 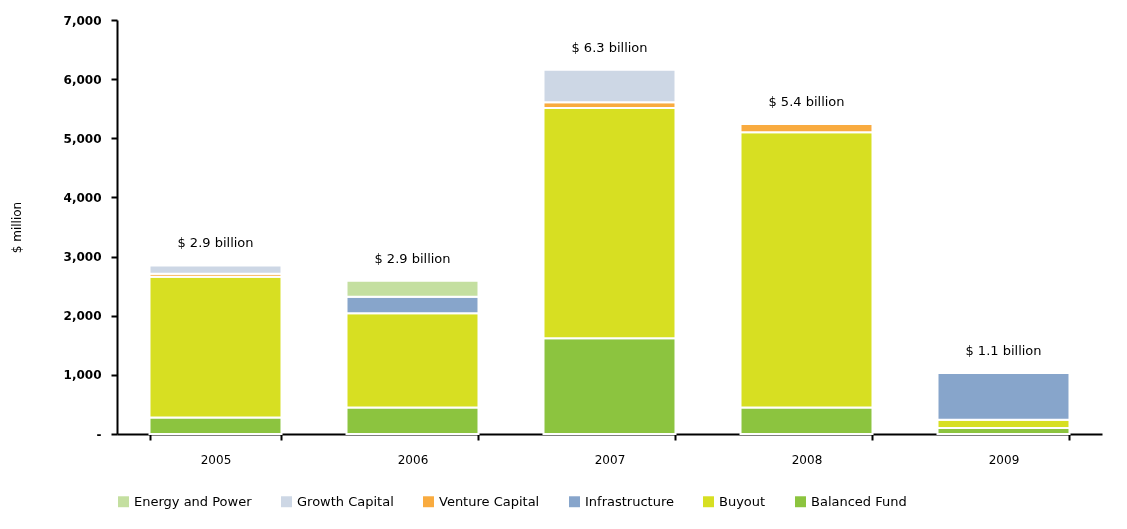 I want to click on legend-label: Buyout, so click(x=742, y=501).